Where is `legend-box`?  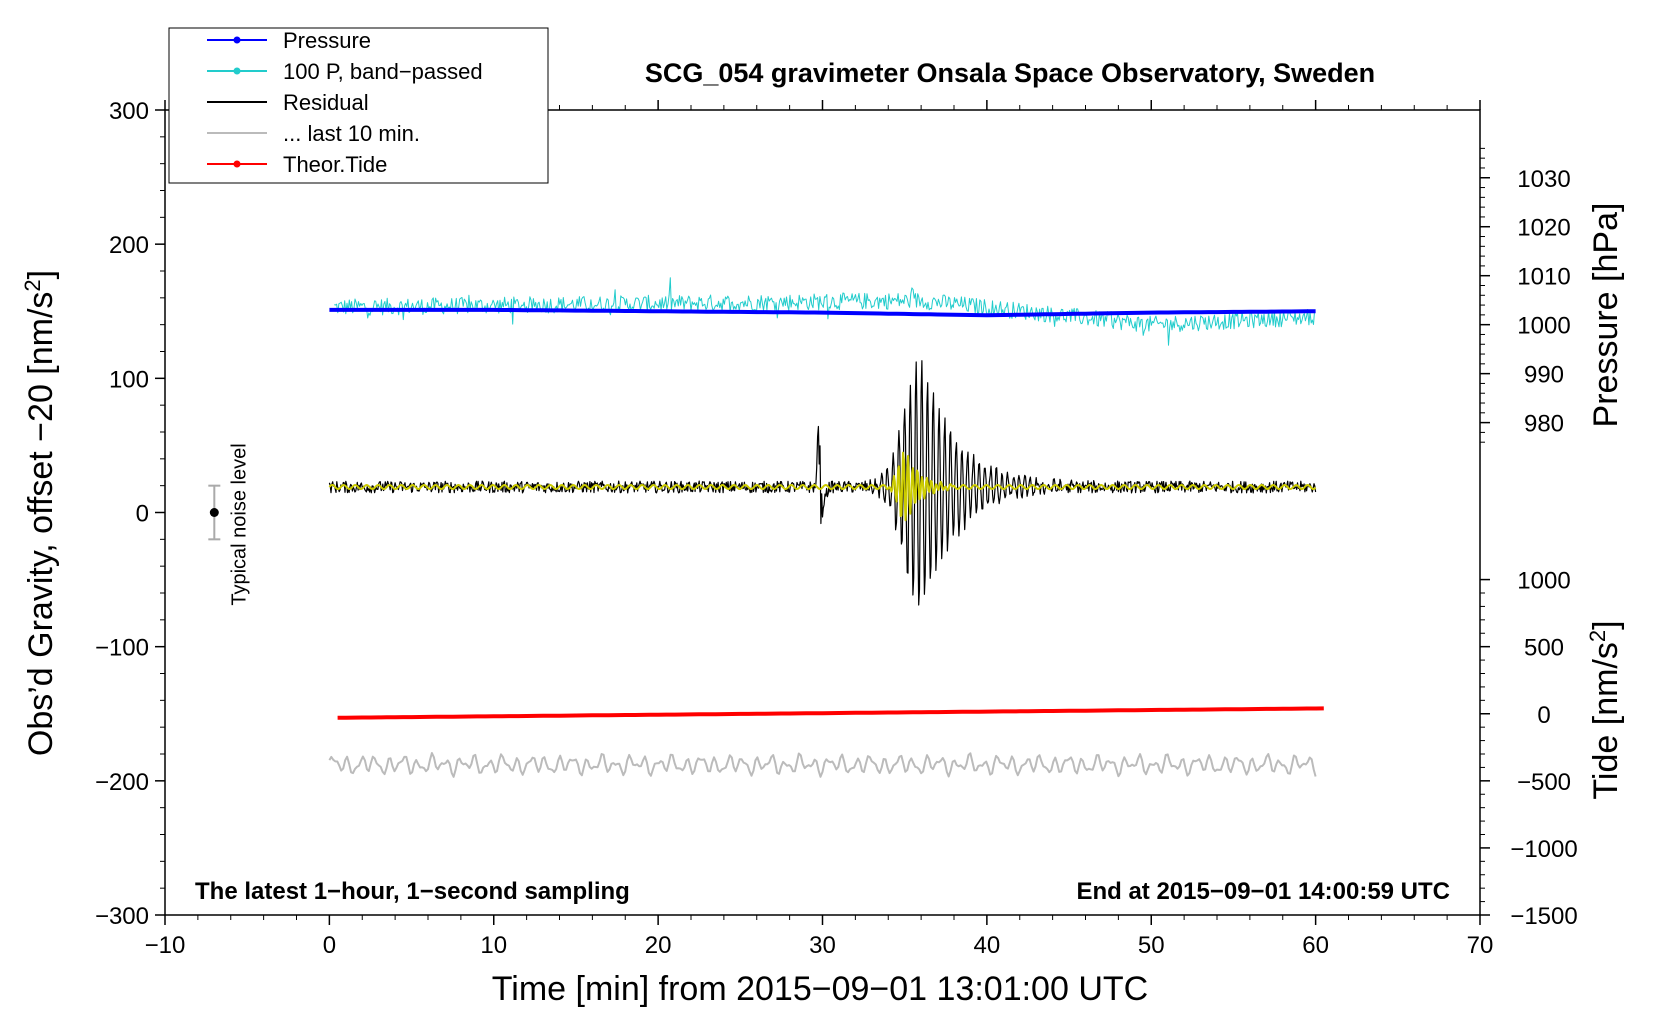 legend-box is located at coordinates (358, 105).